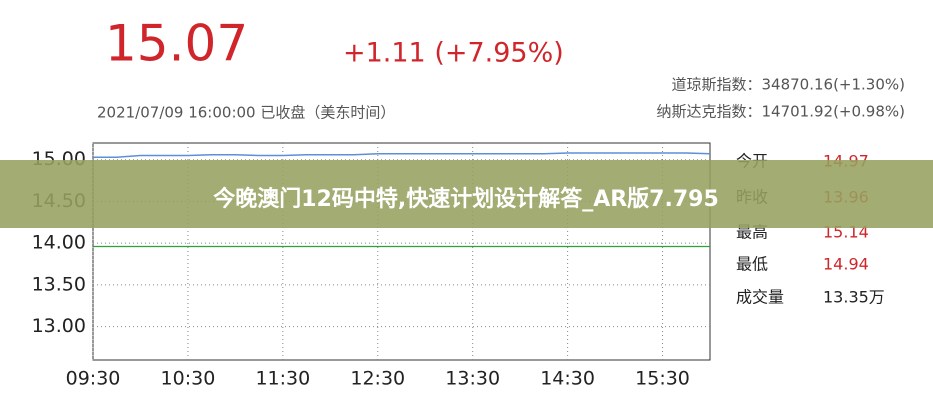  What do you see at coordinates (59, 284) in the screenshot?
I see `y-tick-label: 13.50` at bounding box center [59, 284].